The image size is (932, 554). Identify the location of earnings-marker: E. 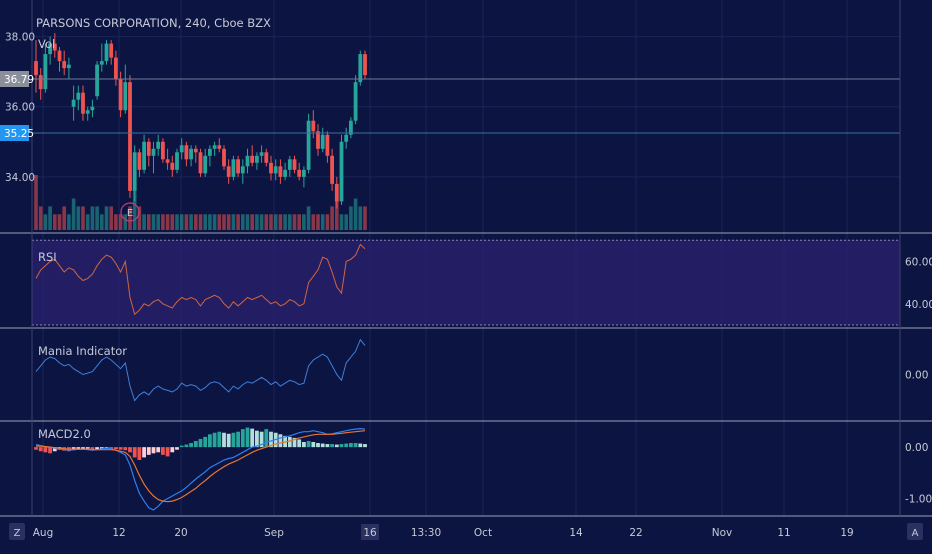
(130, 212).